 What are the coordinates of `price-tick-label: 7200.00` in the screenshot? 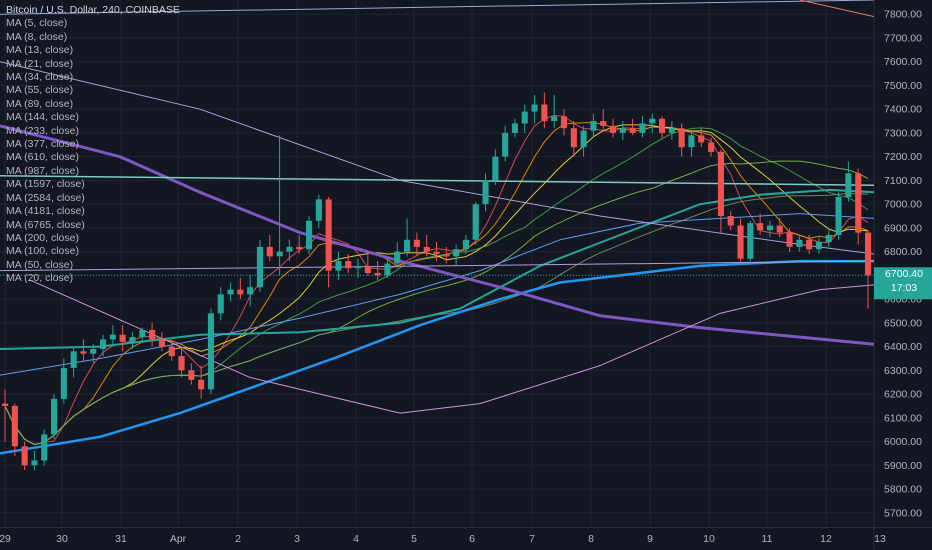 It's located at (903, 157).